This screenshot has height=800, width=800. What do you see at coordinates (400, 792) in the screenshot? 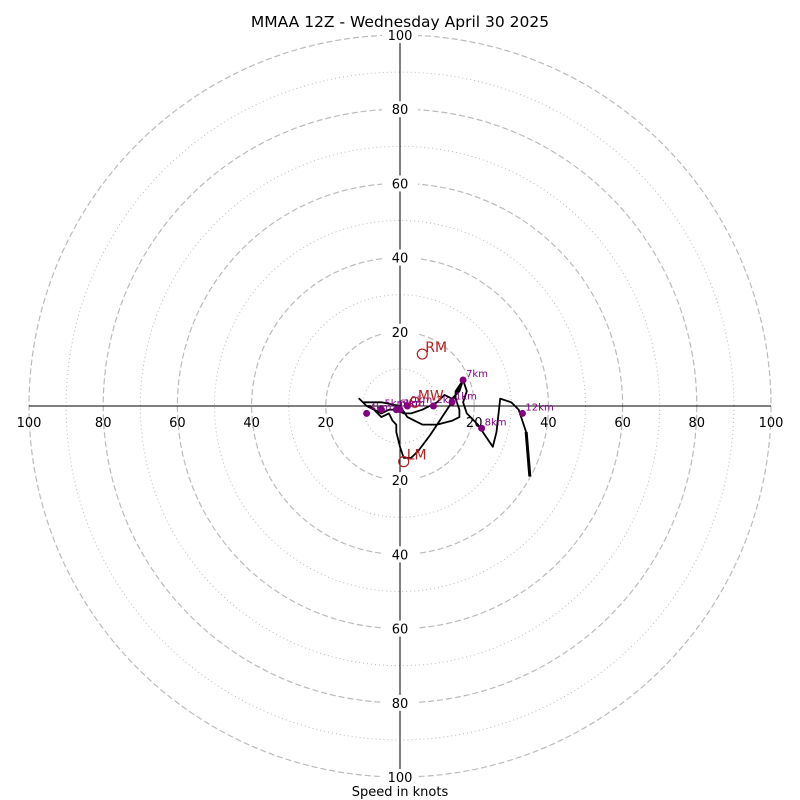
I see `x-axis-label: Speed in knots` at bounding box center [400, 792].